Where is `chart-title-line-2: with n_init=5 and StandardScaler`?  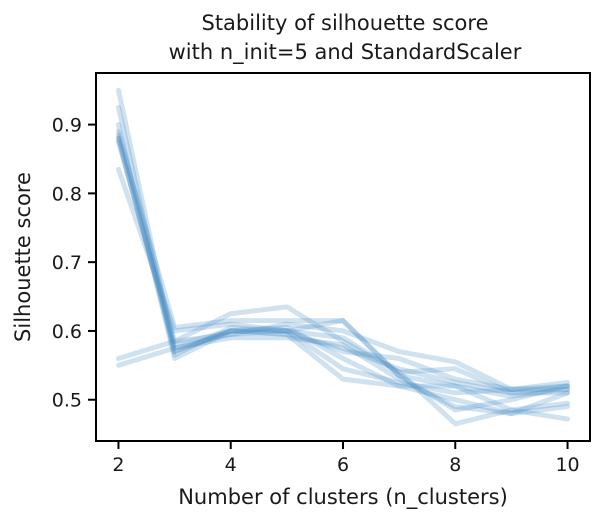 chart-title-line-2: with n_init=5 and StandardScaler is located at coordinates (345, 52).